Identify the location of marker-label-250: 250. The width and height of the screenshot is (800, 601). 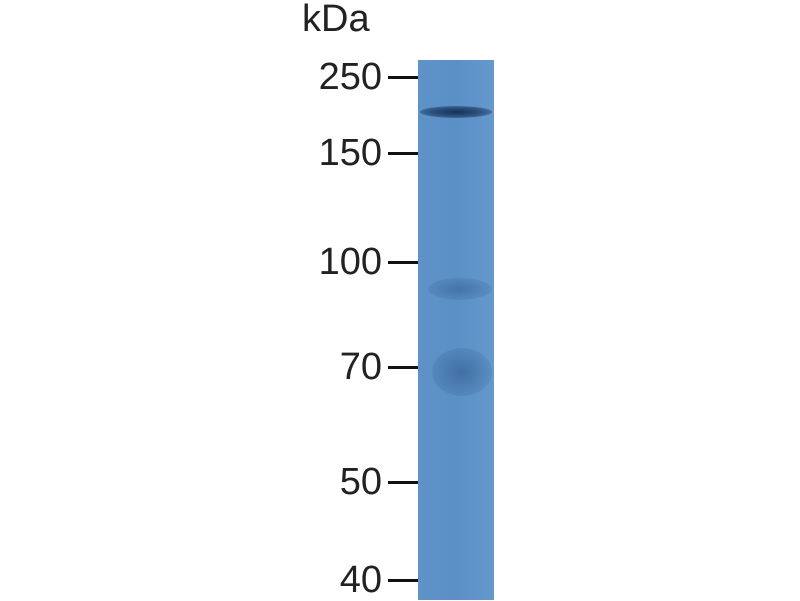
(350, 77).